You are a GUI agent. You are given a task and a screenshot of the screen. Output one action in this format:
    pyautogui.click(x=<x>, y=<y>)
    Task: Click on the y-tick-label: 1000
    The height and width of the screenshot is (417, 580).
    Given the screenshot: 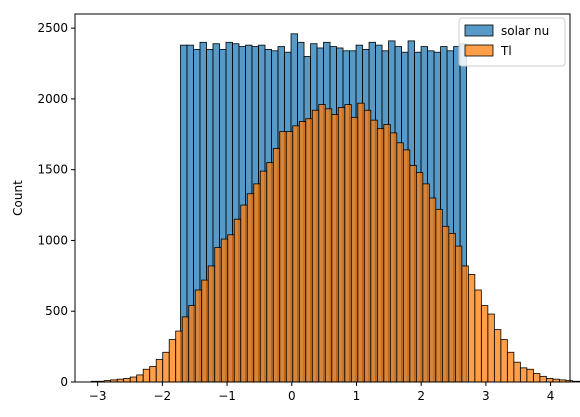 What is the action you would take?
    pyautogui.click(x=52, y=240)
    